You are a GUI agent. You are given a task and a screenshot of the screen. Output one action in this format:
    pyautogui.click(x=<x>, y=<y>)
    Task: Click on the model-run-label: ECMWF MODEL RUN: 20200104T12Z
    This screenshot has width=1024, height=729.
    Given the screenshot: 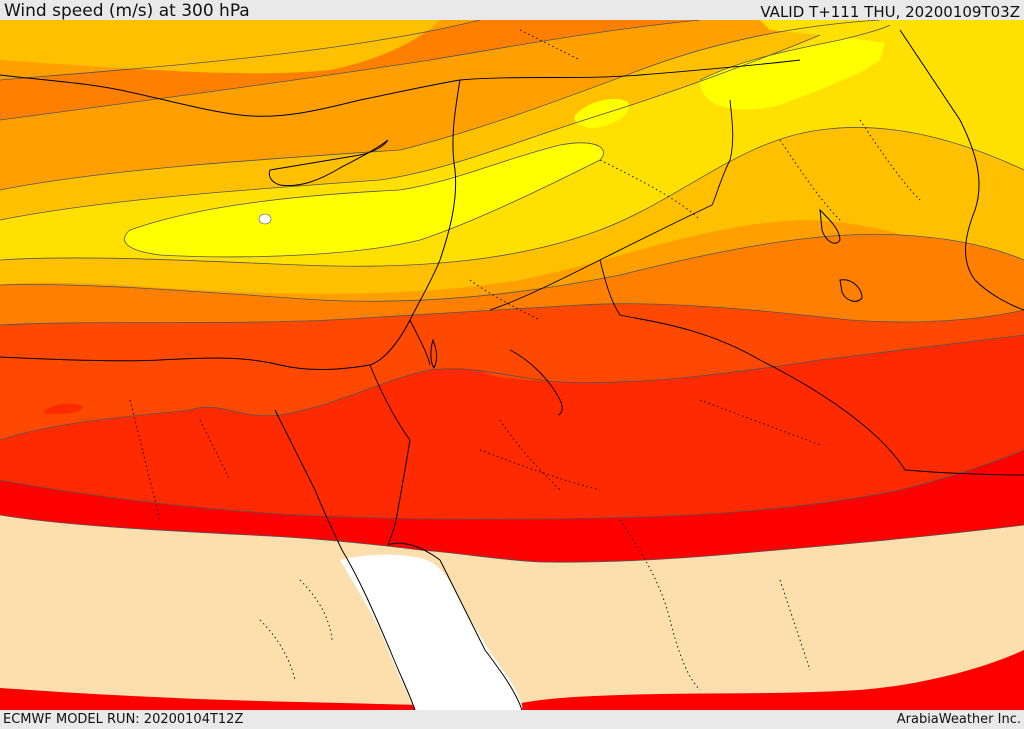 What is the action you would take?
    pyautogui.click(x=123, y=719)
    